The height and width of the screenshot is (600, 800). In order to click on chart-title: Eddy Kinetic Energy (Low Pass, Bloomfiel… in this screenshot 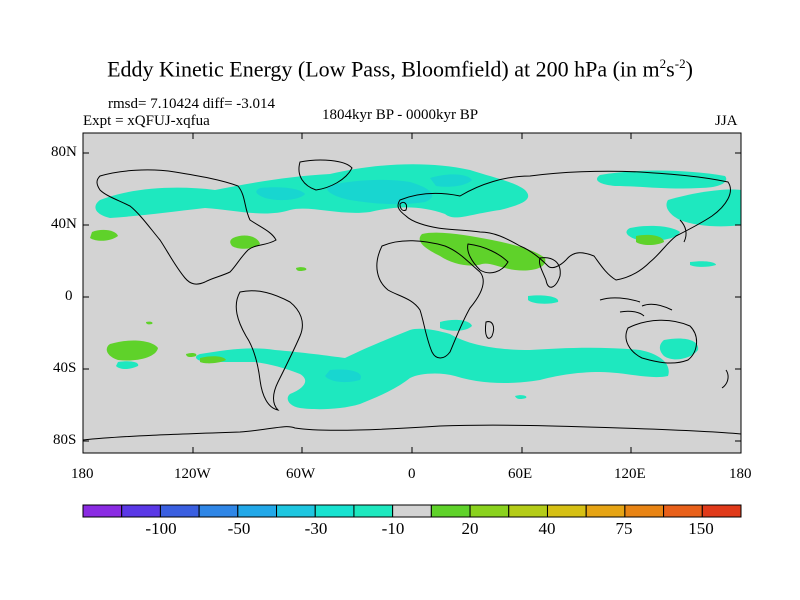, I will do `click(400, 69)`.